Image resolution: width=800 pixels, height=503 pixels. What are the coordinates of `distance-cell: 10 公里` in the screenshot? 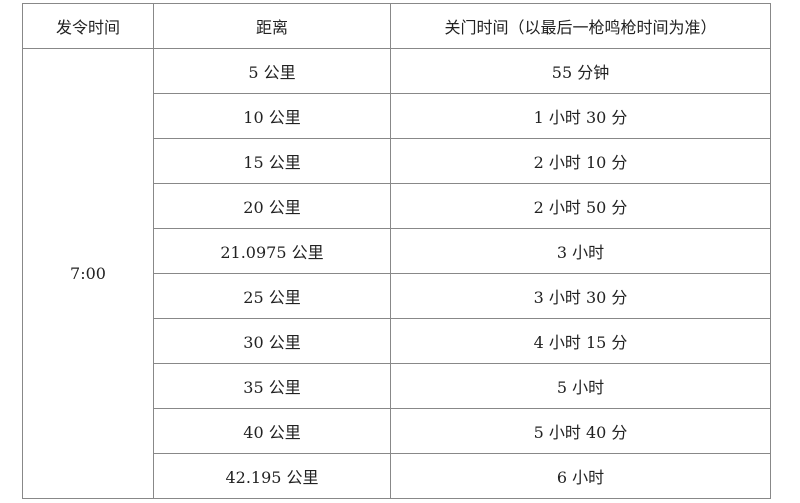 It's located at (272, 116).